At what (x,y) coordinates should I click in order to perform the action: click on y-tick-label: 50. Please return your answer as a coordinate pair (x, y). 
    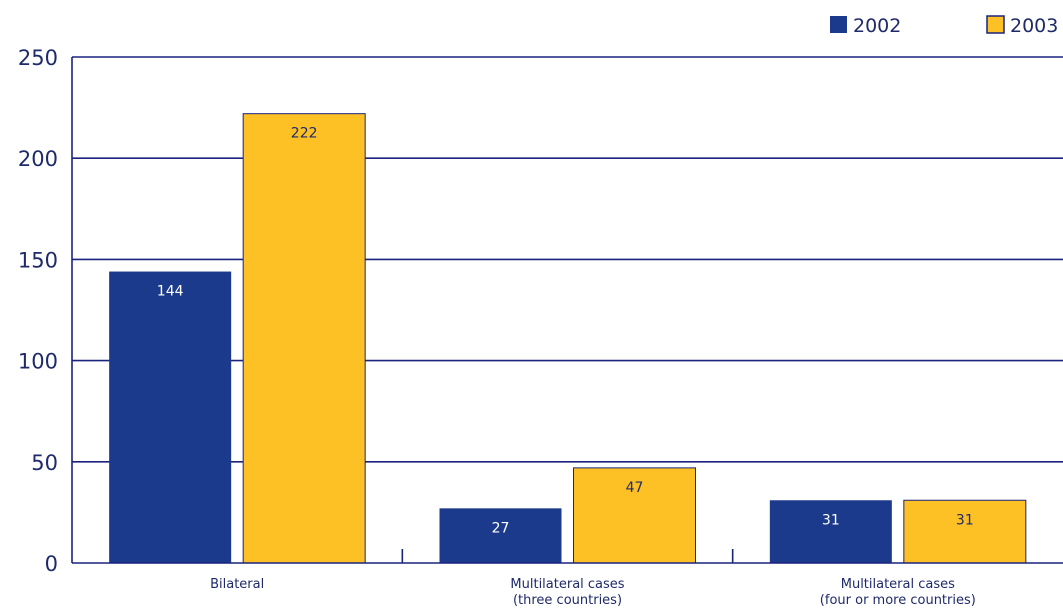
    Looking at the image, I should click on (44, 463).